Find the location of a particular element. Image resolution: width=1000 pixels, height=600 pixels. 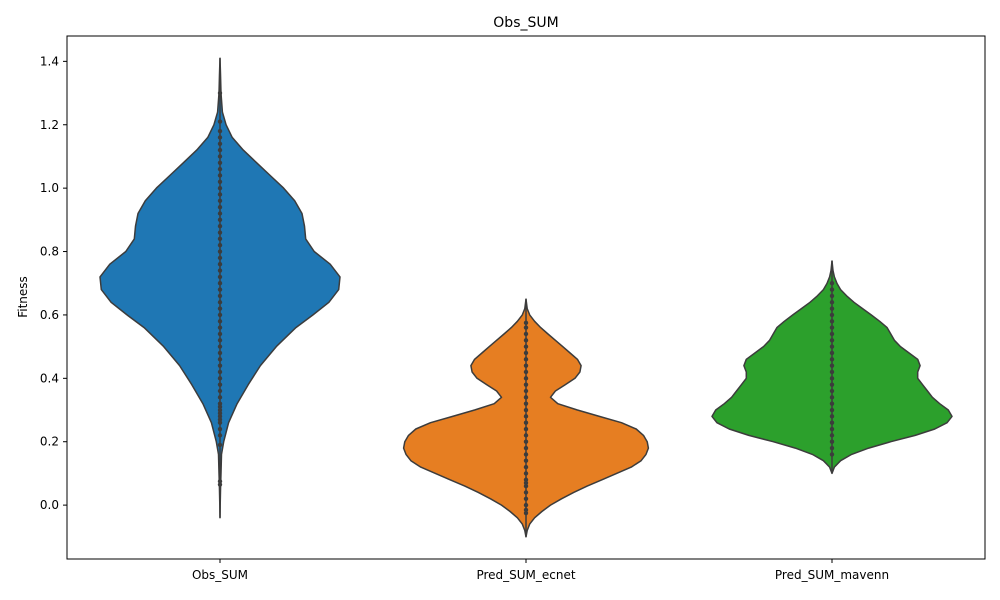

y-tick-label: 0.4 is located at coordinates (49, 378).